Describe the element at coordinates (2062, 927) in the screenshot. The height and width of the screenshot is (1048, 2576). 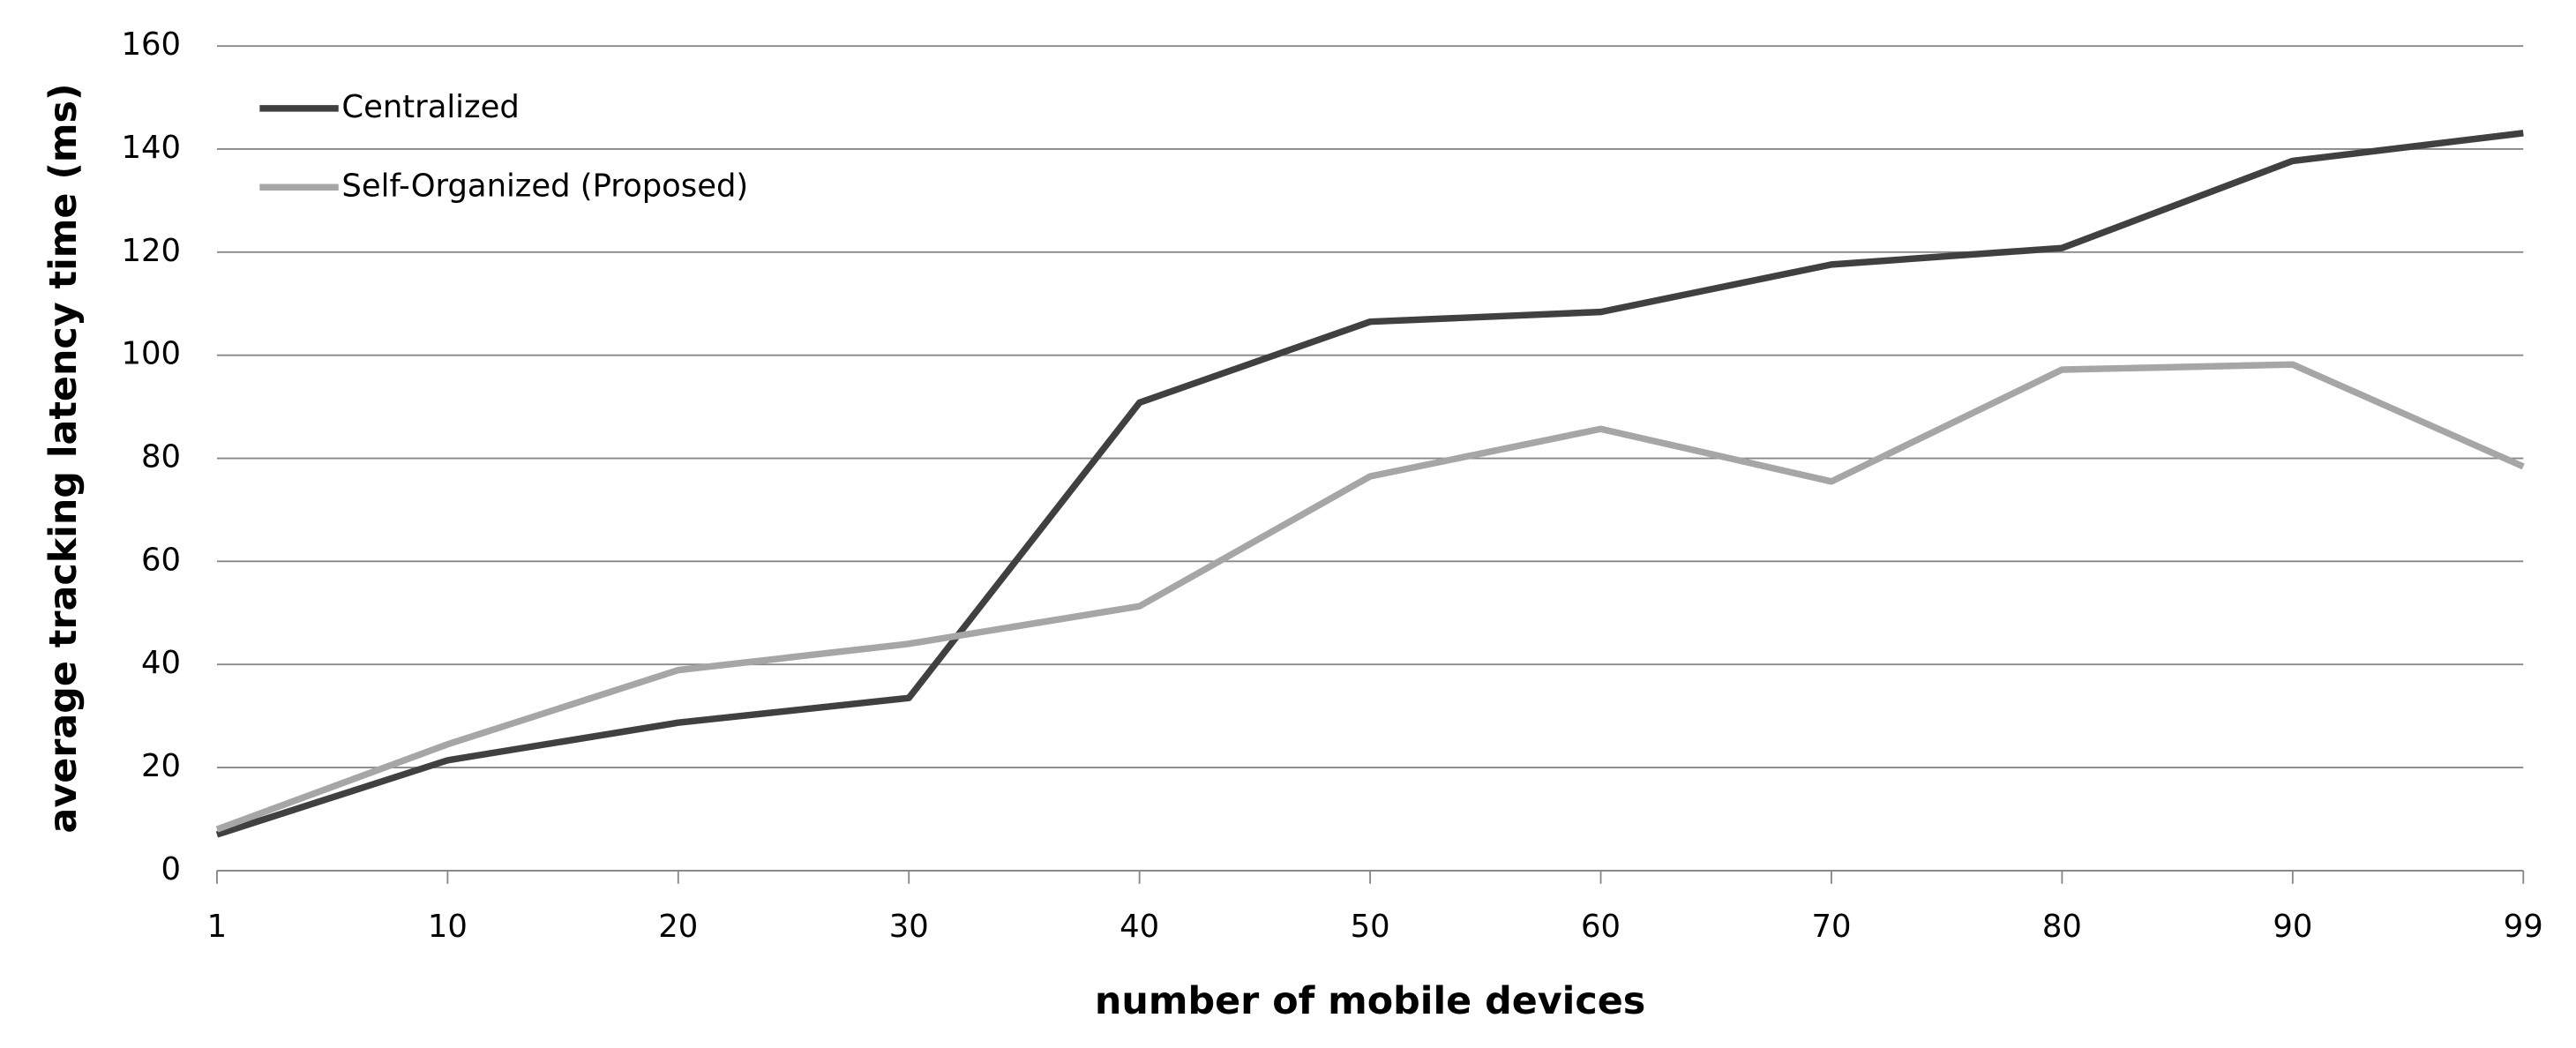
I see `x-tick-label: 80` at that location.